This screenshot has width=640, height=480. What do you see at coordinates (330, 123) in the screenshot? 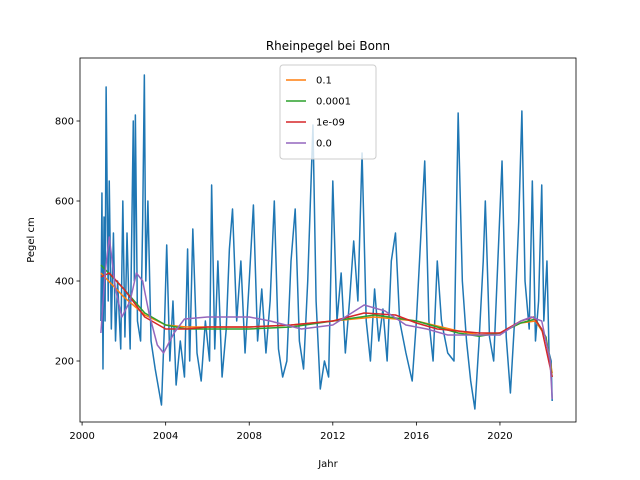
I see `legend-label: 1e-09` at bounding box center [330, 123].